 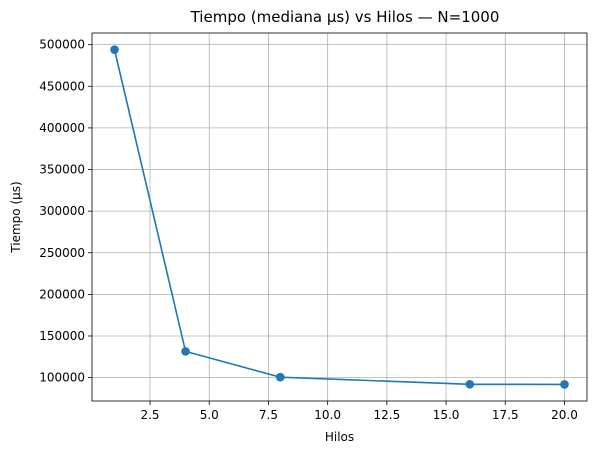 What do you see at coordinates (62, 128) in the screenshot?
I see `y-tick-label: 400000` at bounding box center [62, 128].